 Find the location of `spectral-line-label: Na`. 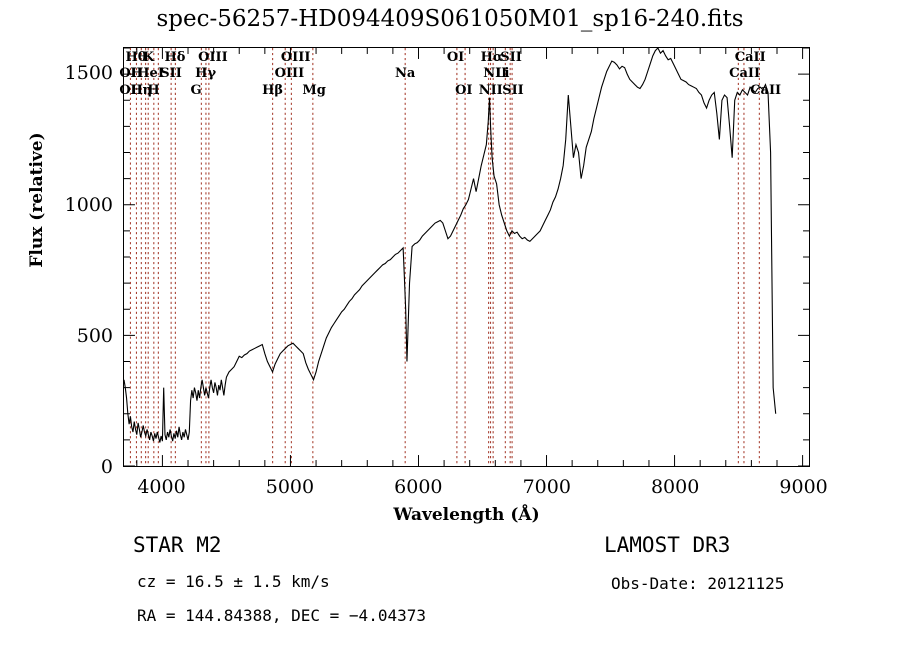

spectral-line-label: Na is located at coordinates (405, 73).